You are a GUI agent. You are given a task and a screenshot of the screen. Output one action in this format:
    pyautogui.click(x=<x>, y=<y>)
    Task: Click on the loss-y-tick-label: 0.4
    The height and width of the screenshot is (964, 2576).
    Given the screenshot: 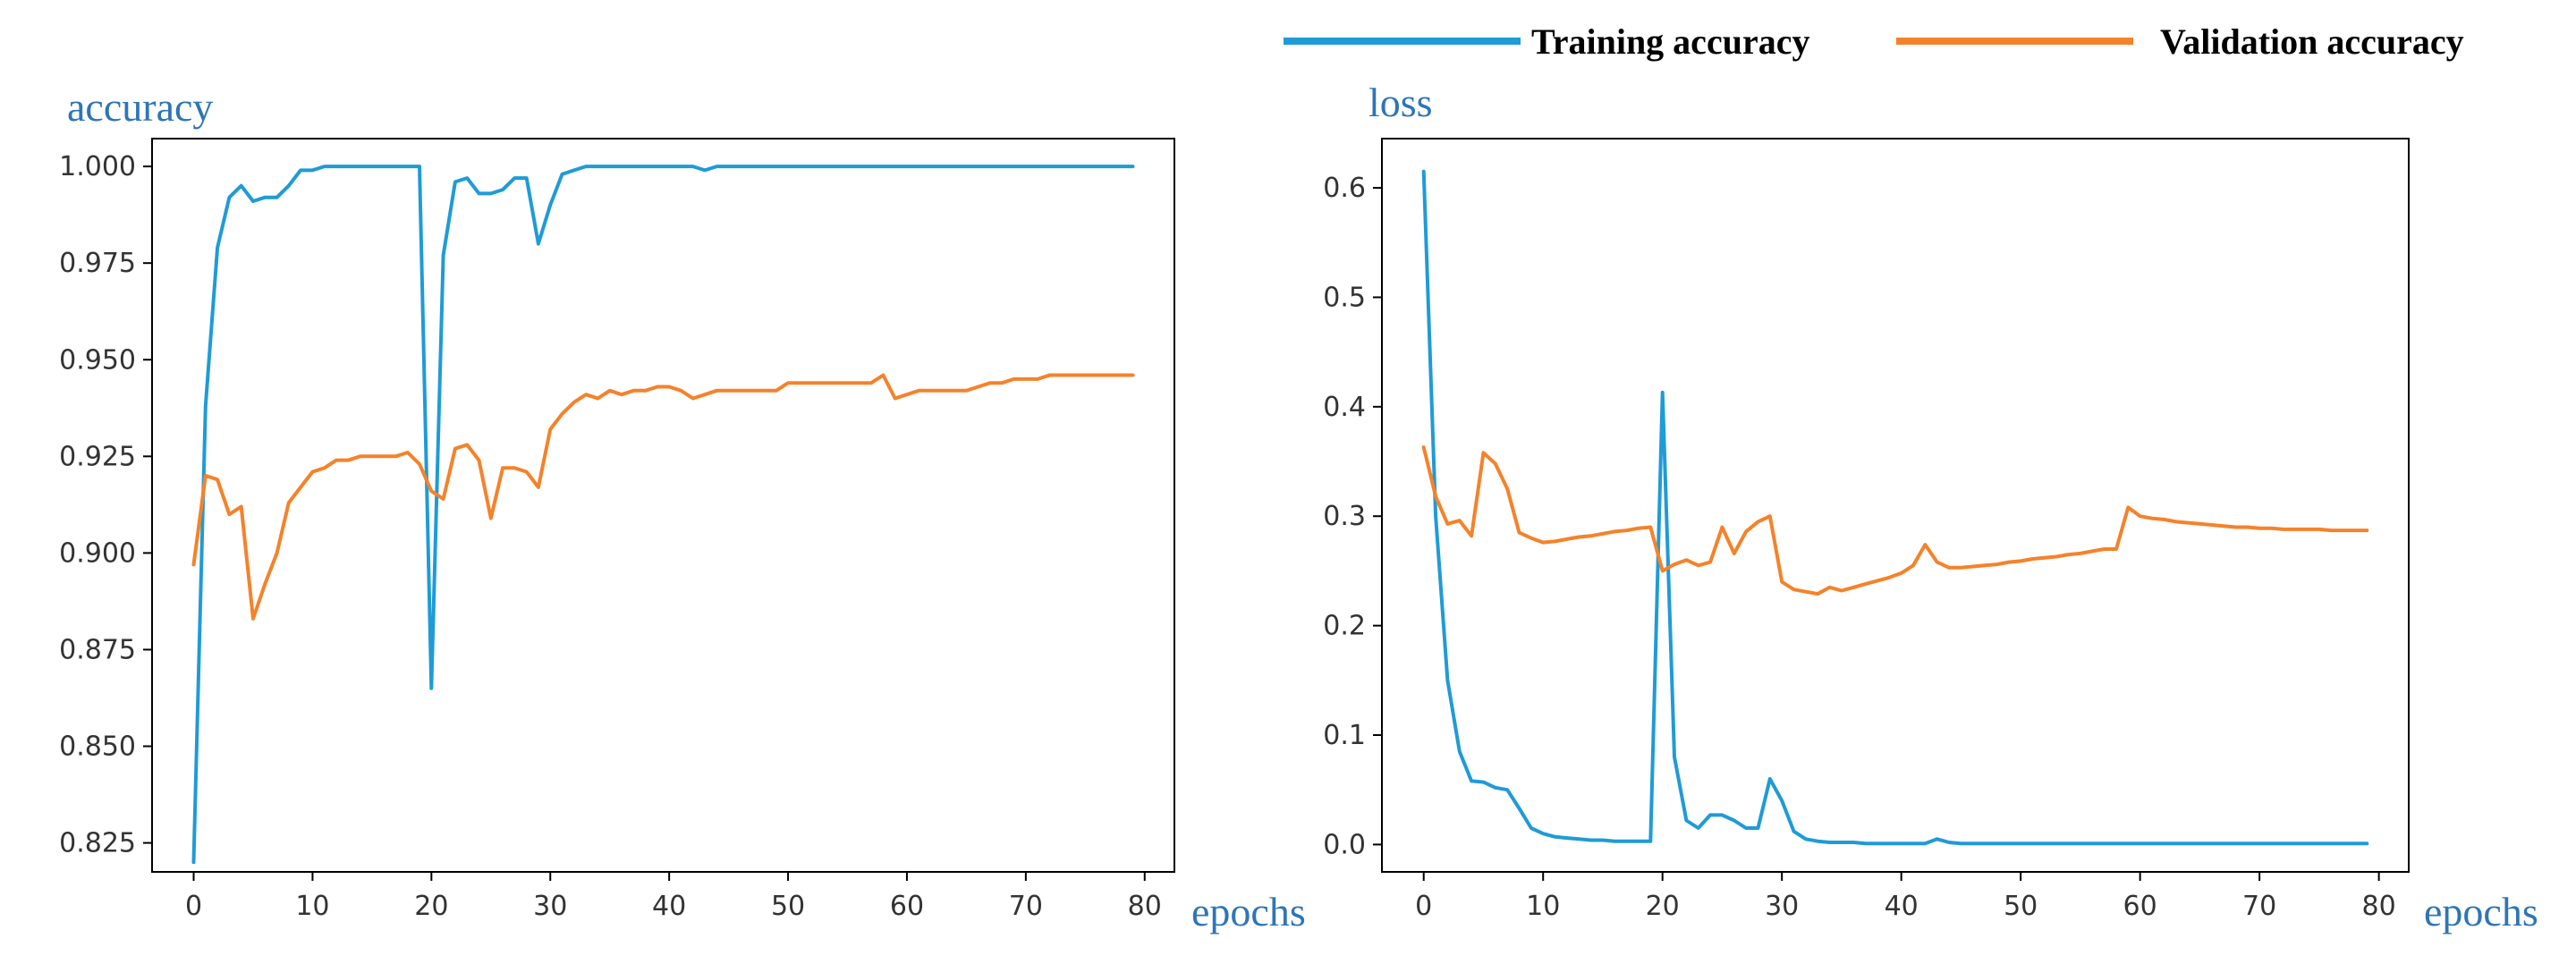 What is the action you would take?
    pyautogui.click(x=1344, y=408)
    